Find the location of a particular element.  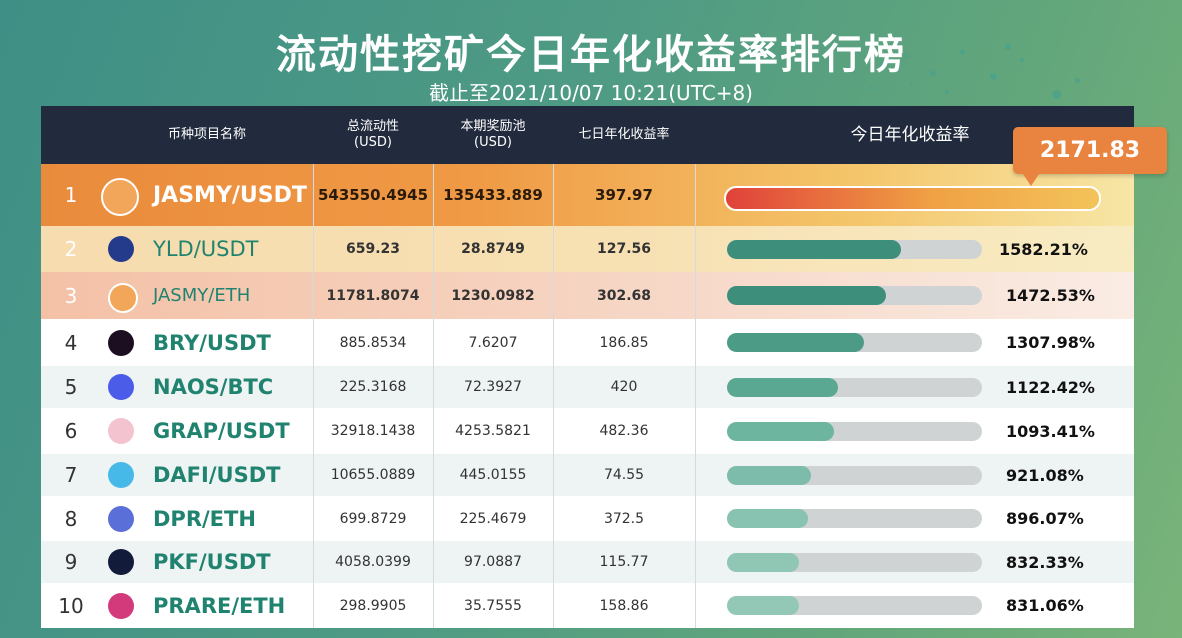

table-row: 10 PRARE/ETH 298.9905 35.7555 158.86 831.06% is located at coordinates (587, 605).